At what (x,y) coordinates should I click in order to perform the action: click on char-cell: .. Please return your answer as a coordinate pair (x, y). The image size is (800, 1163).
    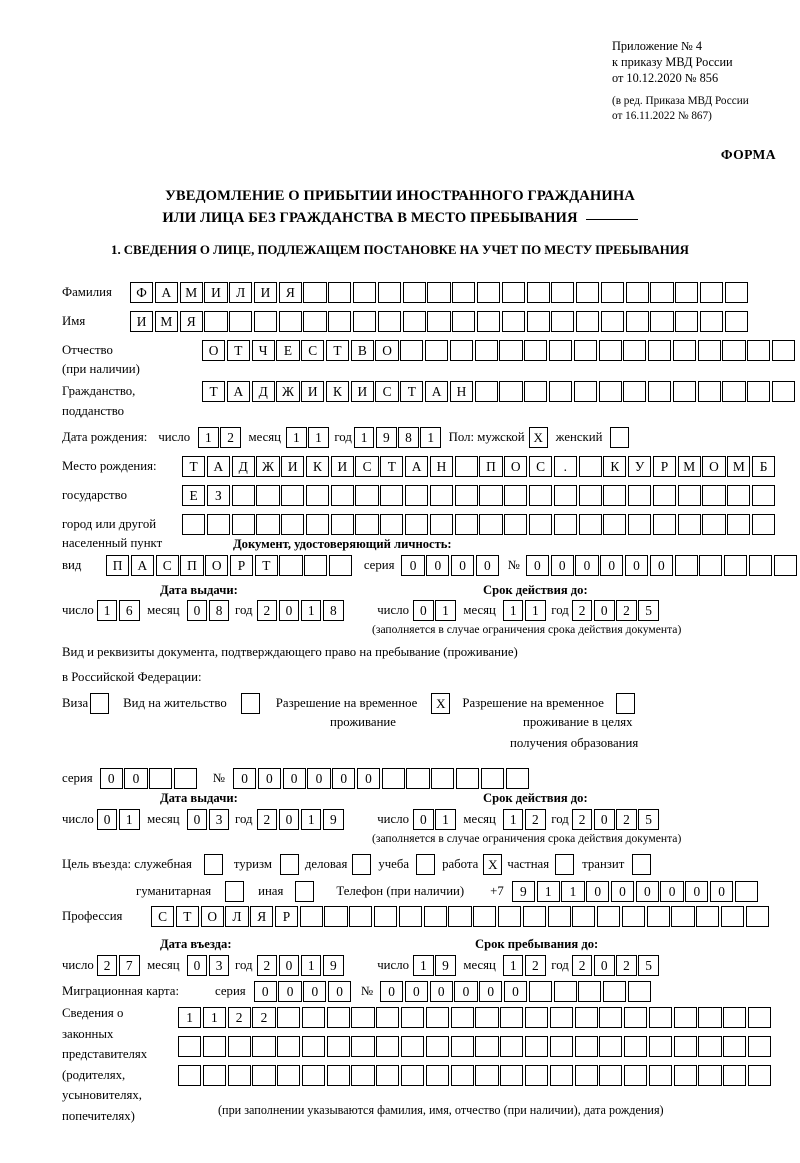
    Looking at the image, I should click on (565, 466).